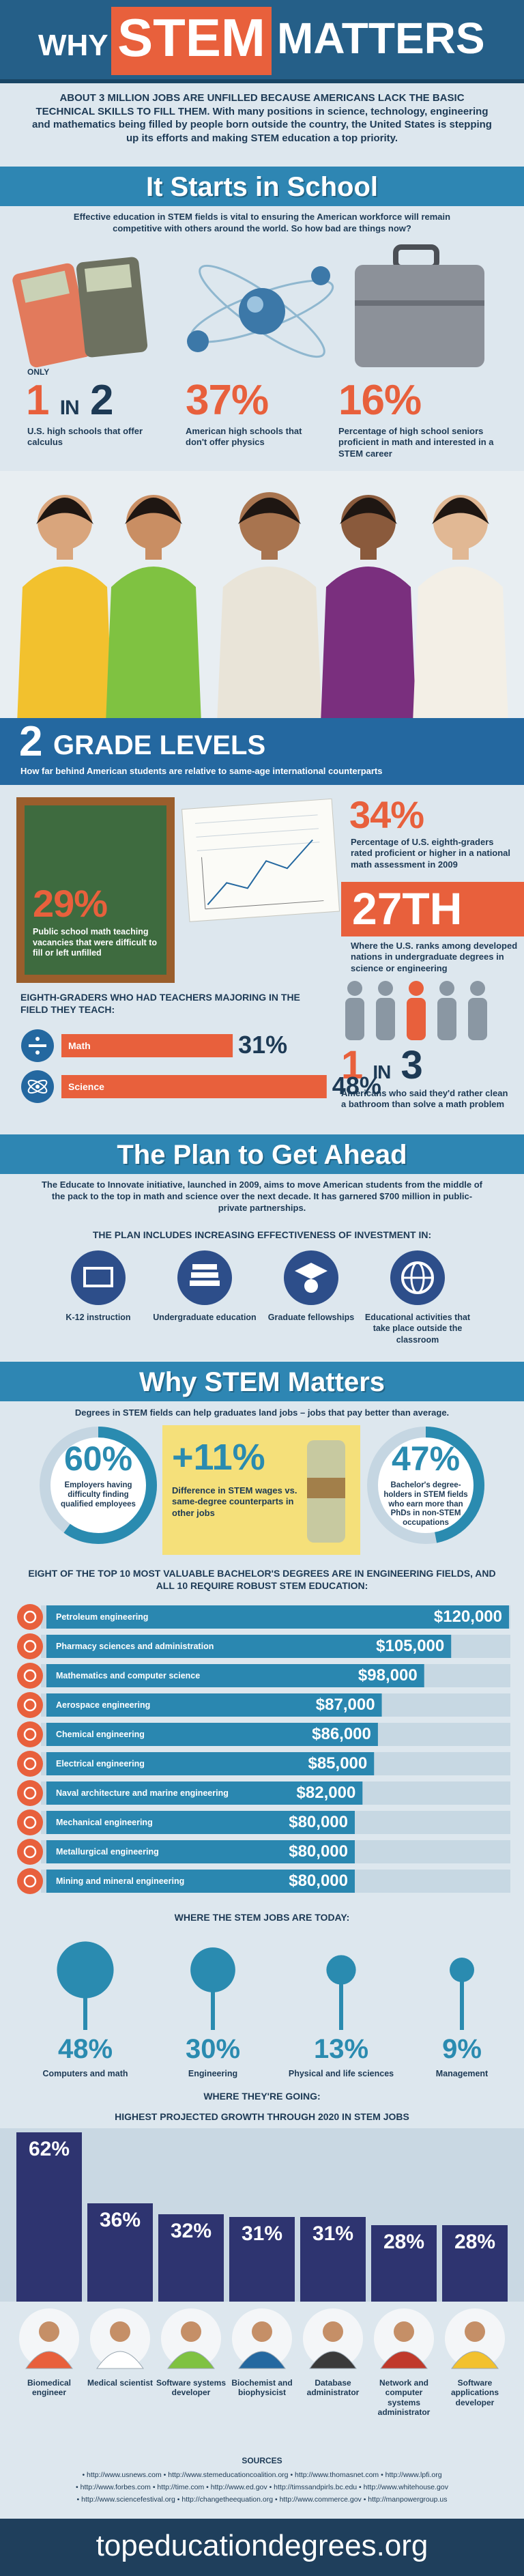  I want to click on value-label: 9%, so click(462, 2049).